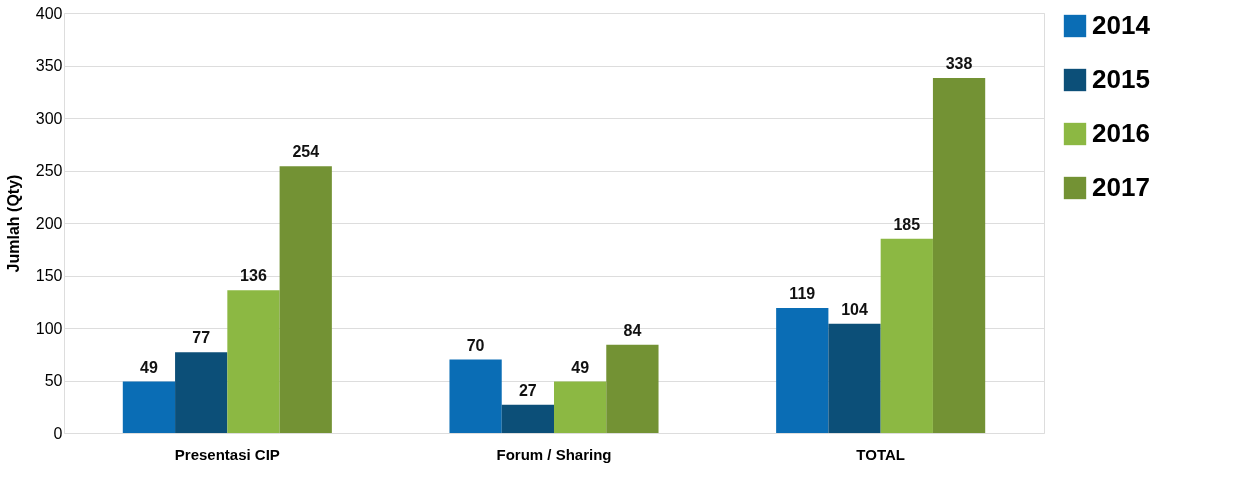  Describe the element at coordinates (802, 294) in the screenshot. I see `data-label: 119` at that location.